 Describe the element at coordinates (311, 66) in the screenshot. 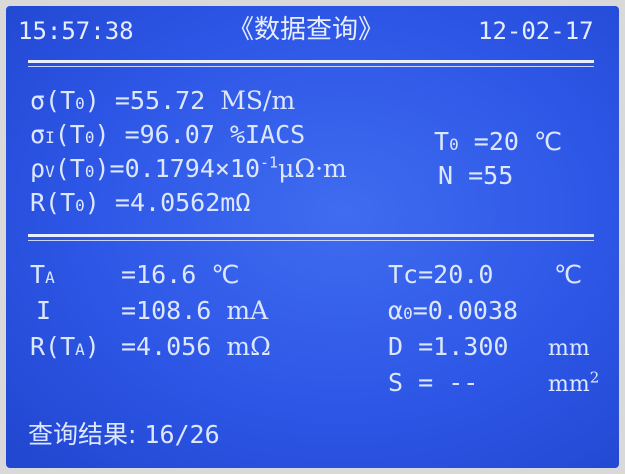

I see `header-divider-thin` at that location.